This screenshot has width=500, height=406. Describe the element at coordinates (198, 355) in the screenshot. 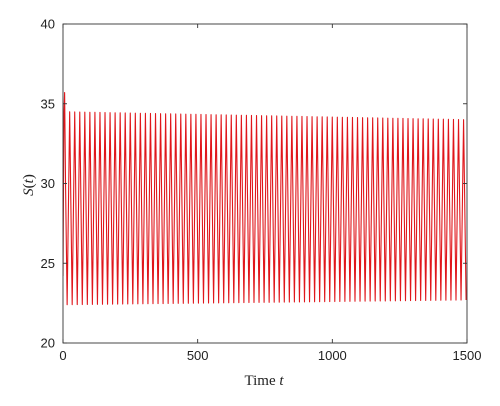

I see `x-tick-label: 500` at that location.